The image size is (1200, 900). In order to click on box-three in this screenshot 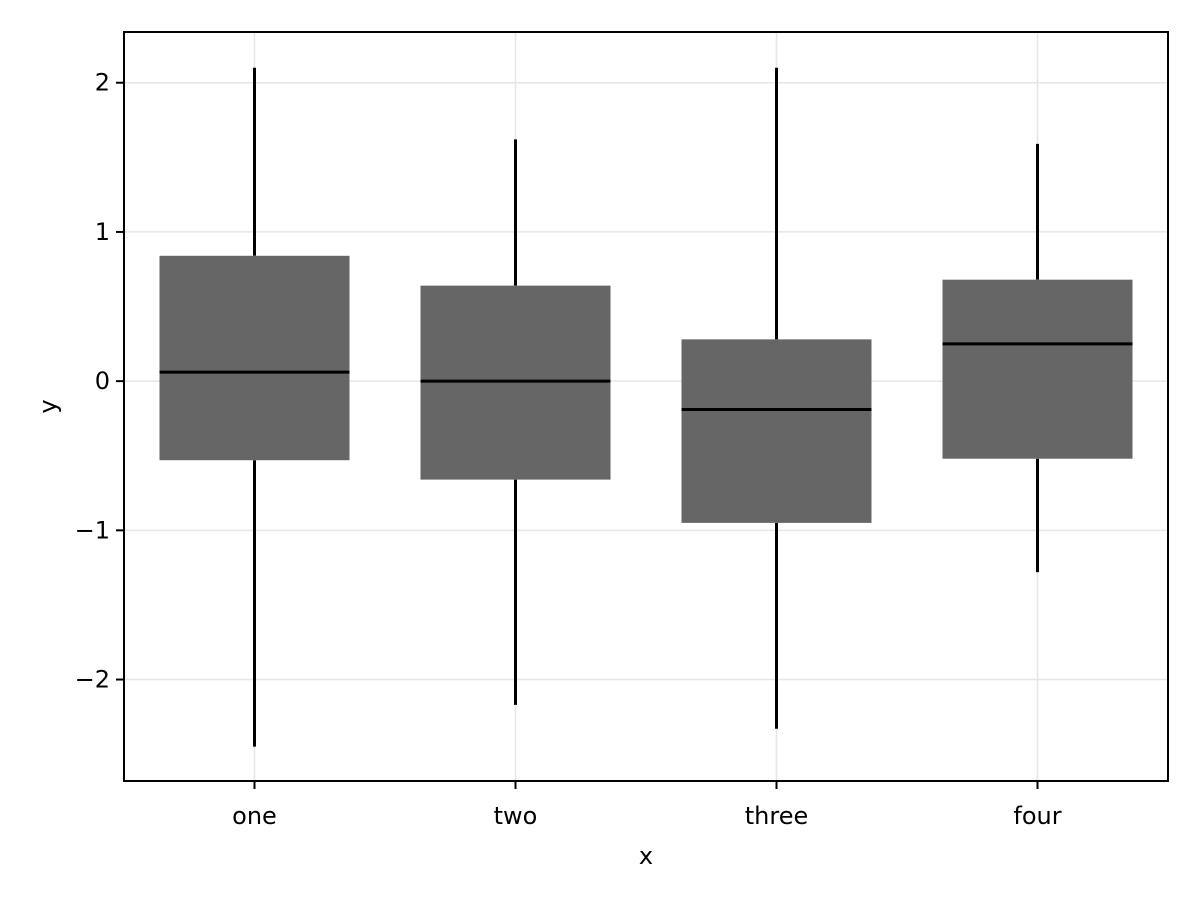, I will do `click(776, 431)`.